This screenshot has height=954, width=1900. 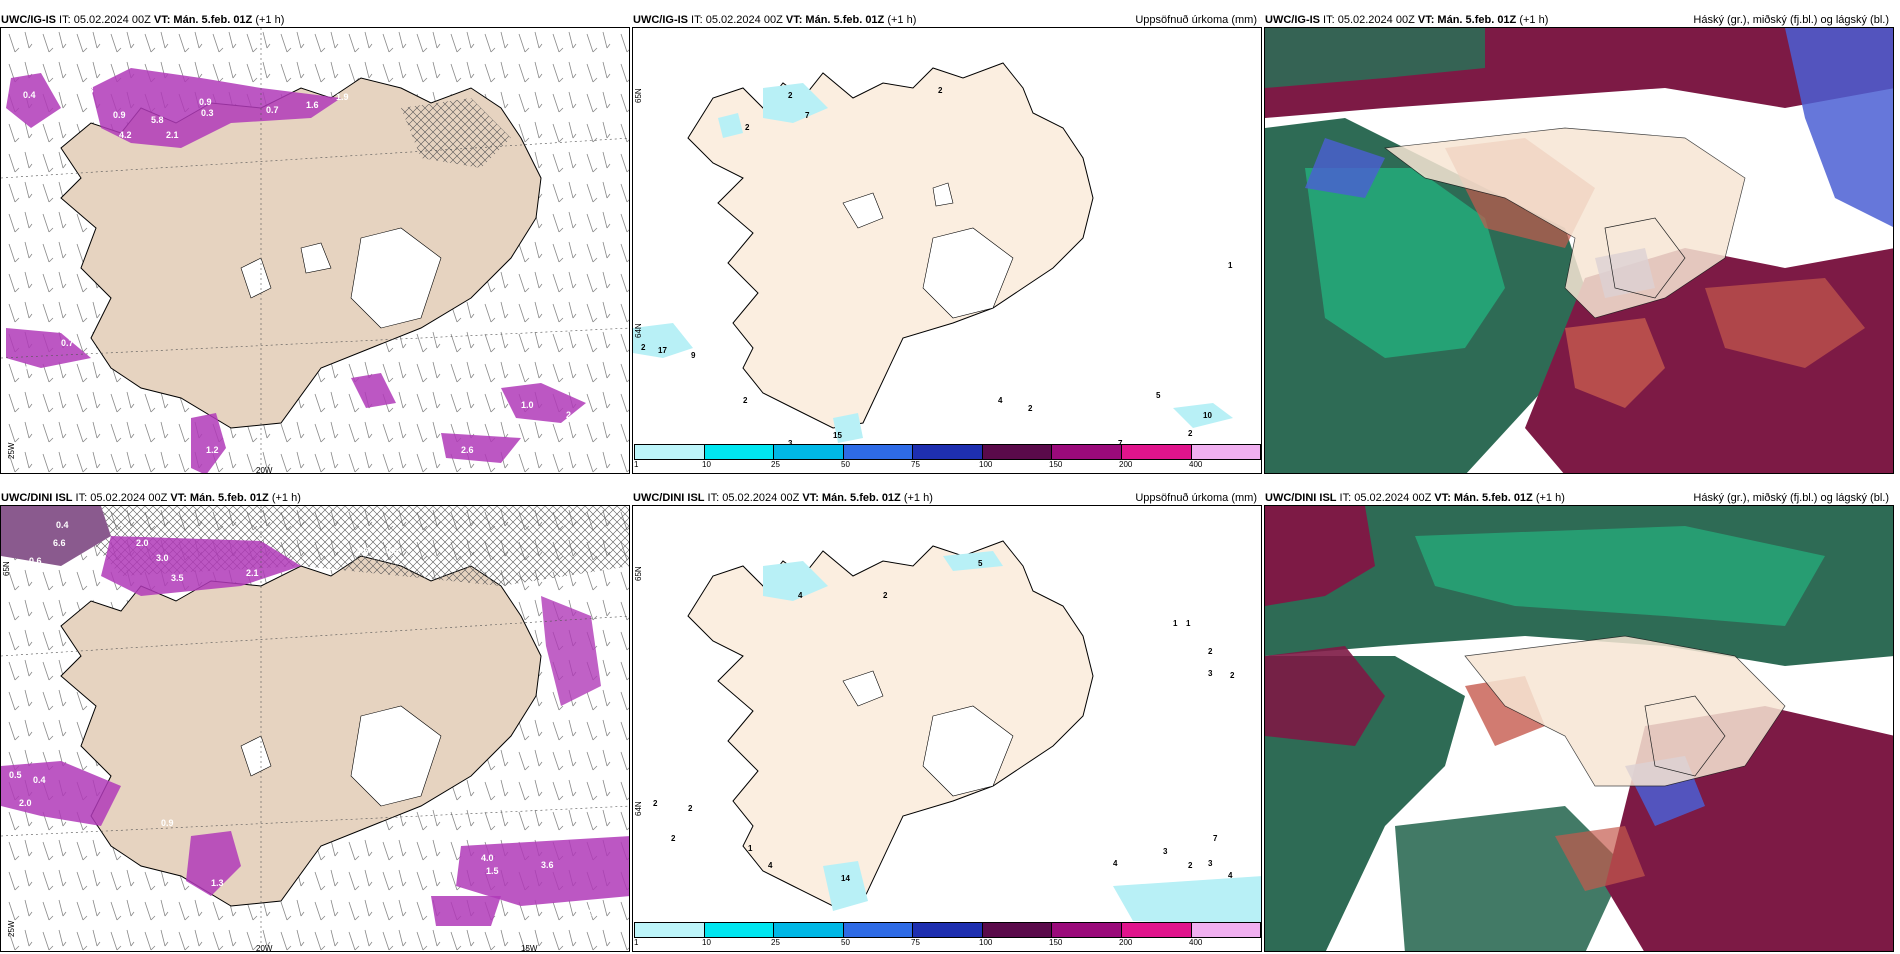 I want to click on wind-label: 1.5, so click(x=492, y=871).